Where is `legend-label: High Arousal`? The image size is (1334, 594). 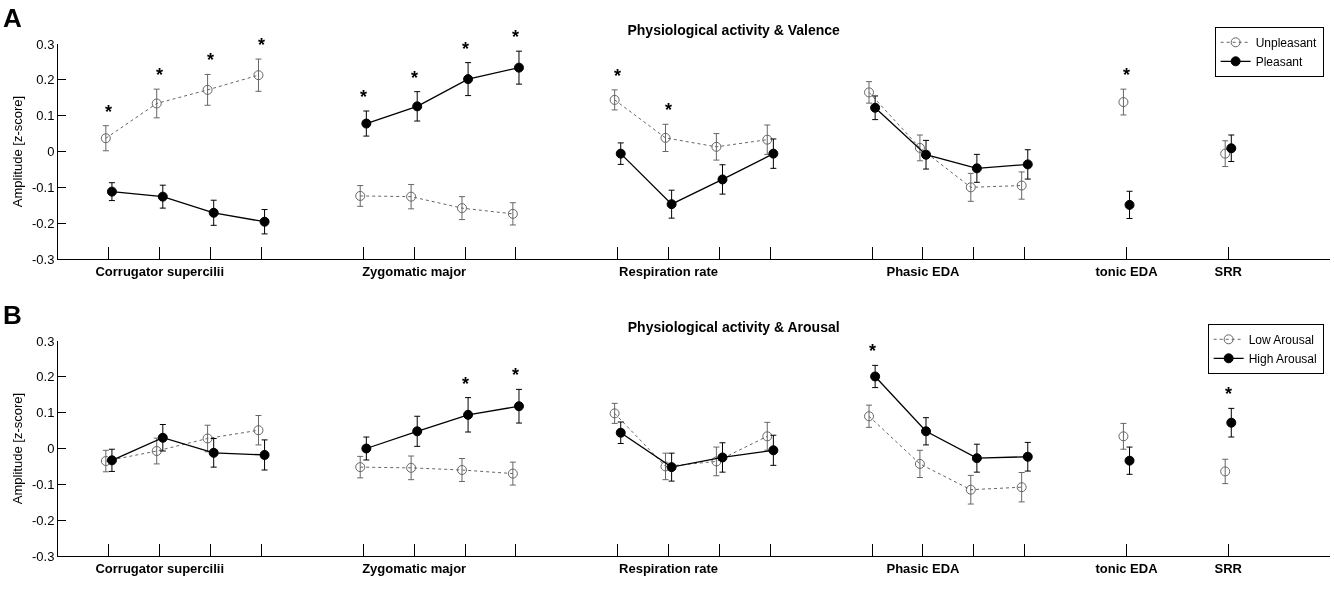 legend-label: High Arousal is located at coordinates (1282, 358).